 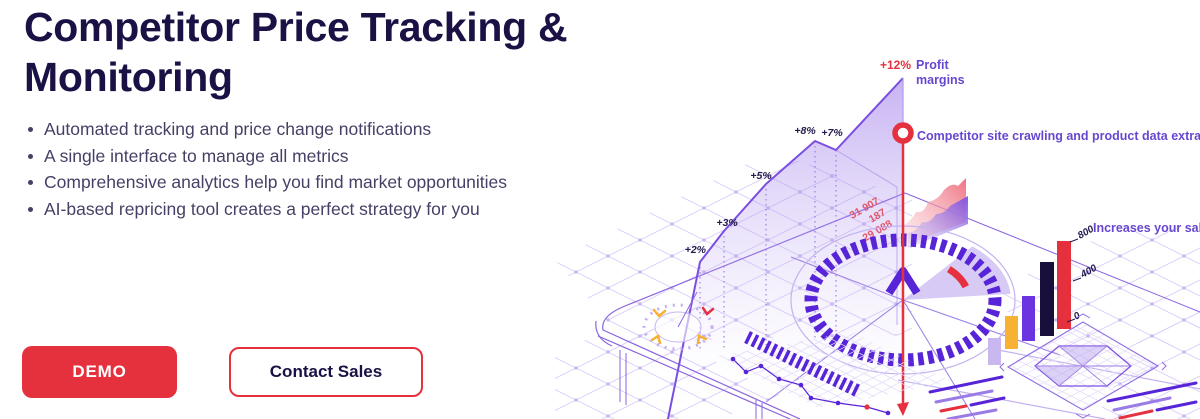 What do you see at coordinates (1011, 332) in the screenshot?
I see `bar-yellow` at bounding box center [1011, 332].